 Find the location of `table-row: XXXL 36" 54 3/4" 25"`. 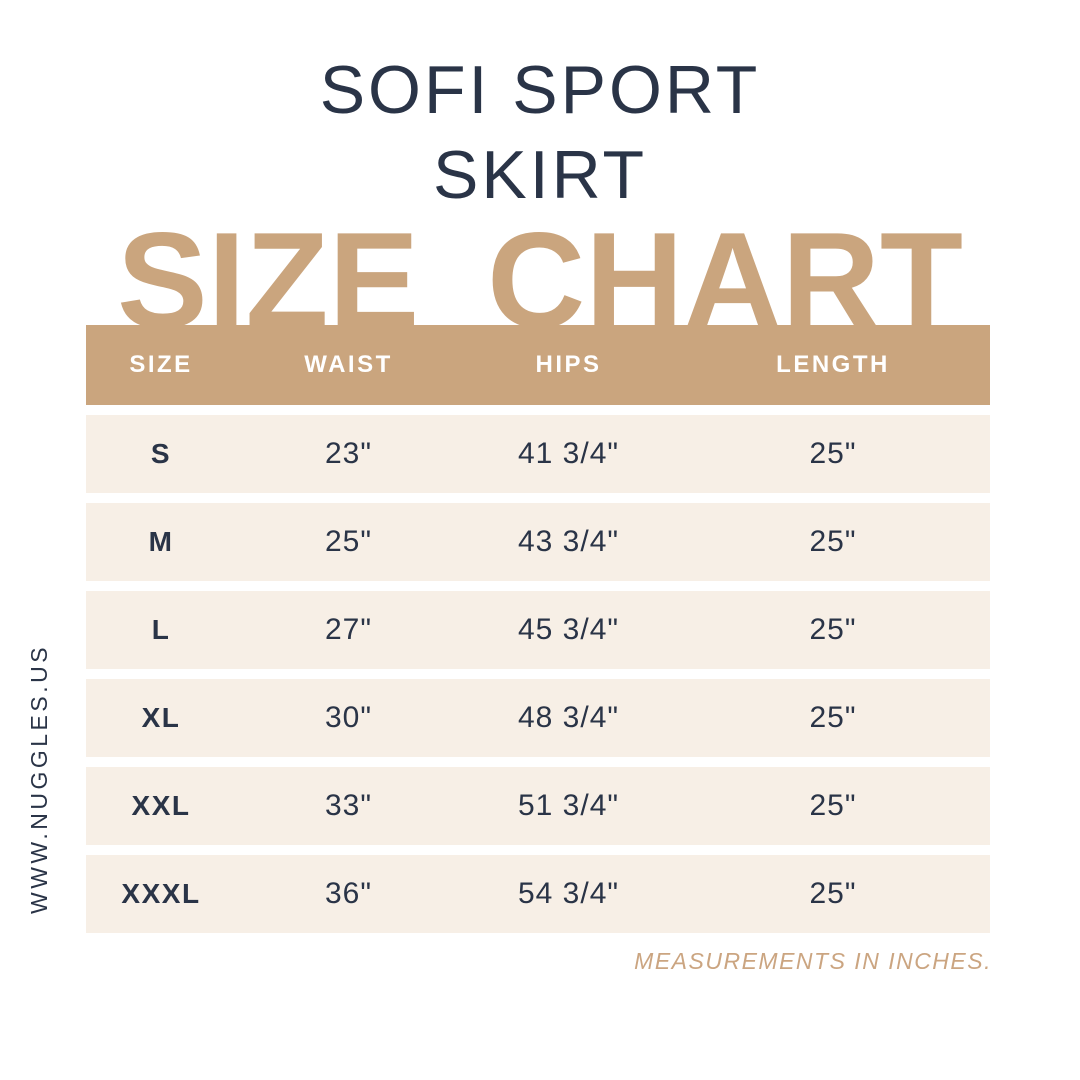

table-row: XXXL 36" 54 3/4" 25" is located at coordinates (538, 894).